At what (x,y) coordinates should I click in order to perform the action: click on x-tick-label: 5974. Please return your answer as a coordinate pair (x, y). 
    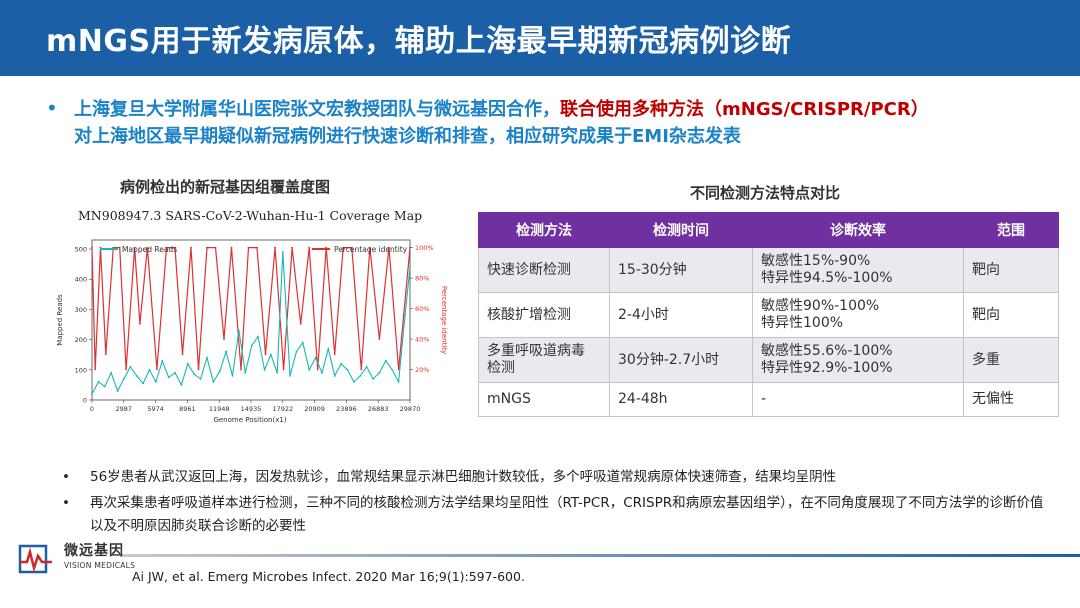
    Looking at the image, I should click on (155, 409).